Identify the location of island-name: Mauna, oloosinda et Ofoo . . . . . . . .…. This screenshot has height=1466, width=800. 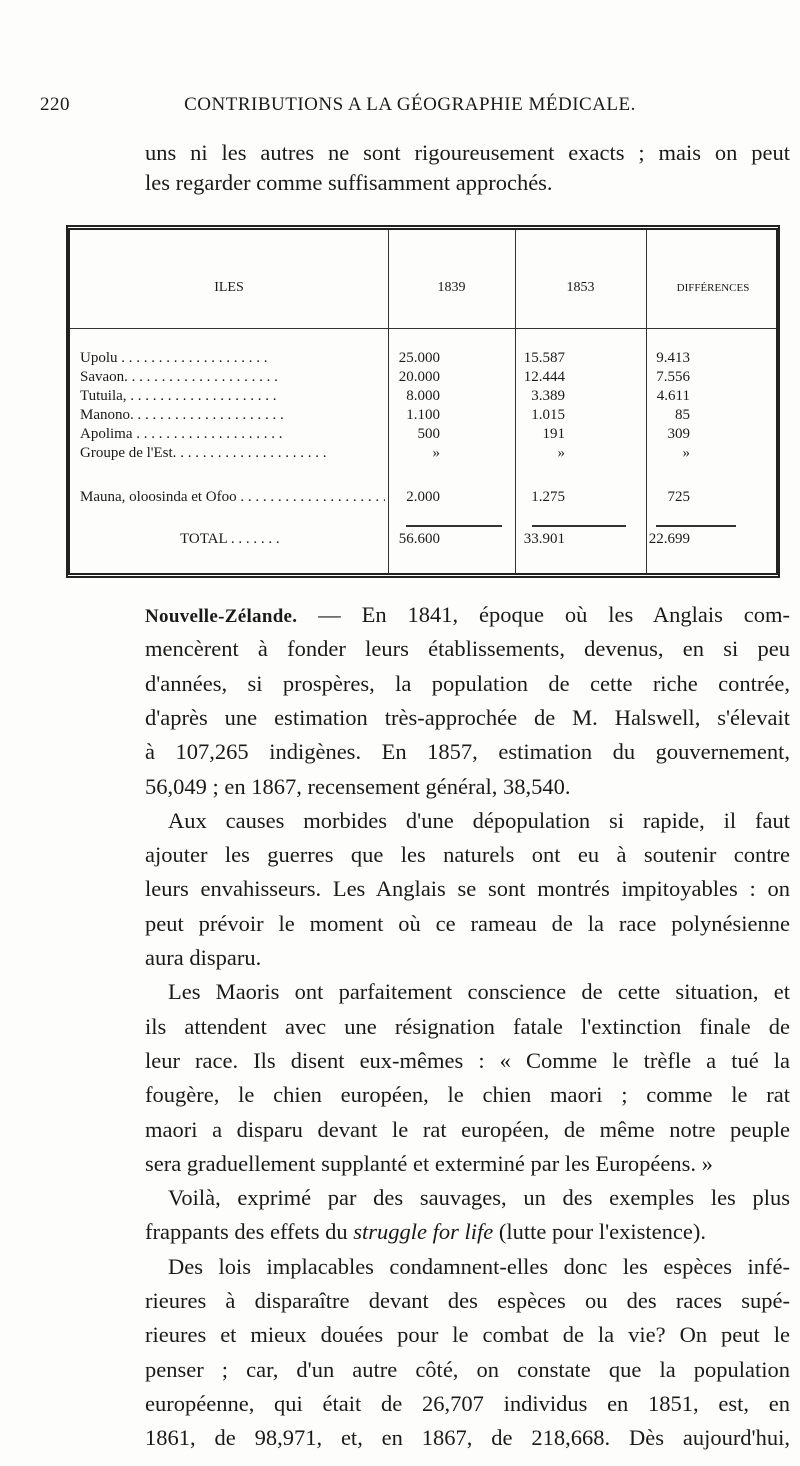
(232, 497).